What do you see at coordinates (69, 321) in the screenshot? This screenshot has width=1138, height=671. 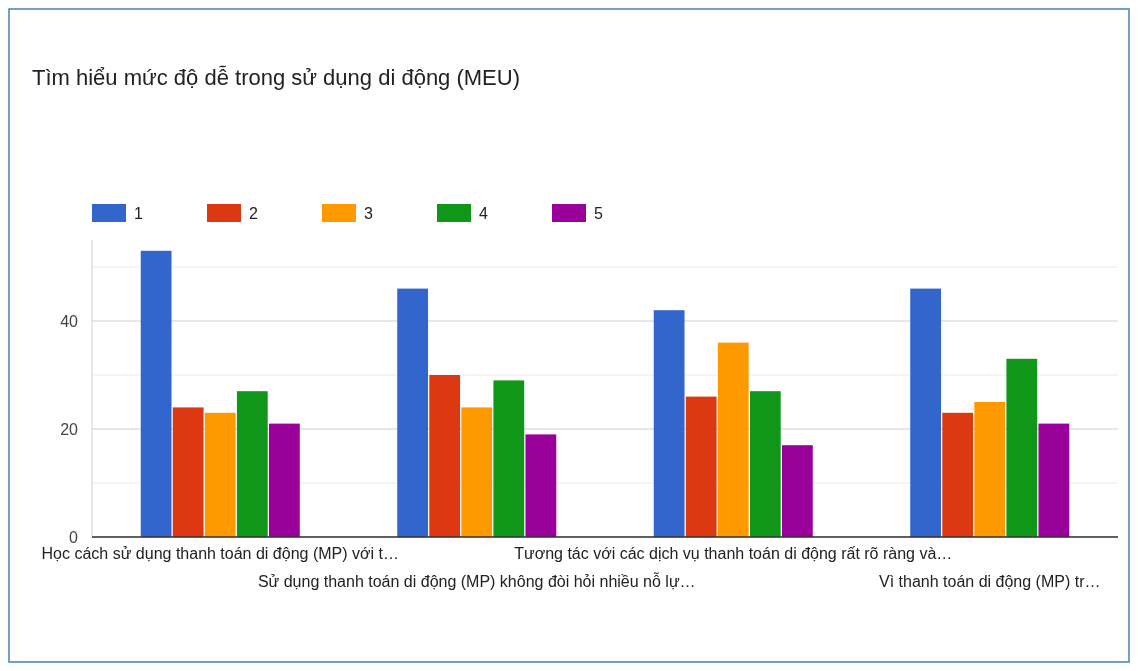 I see `y-tick-label: 40` at bounding box center [69, 321].